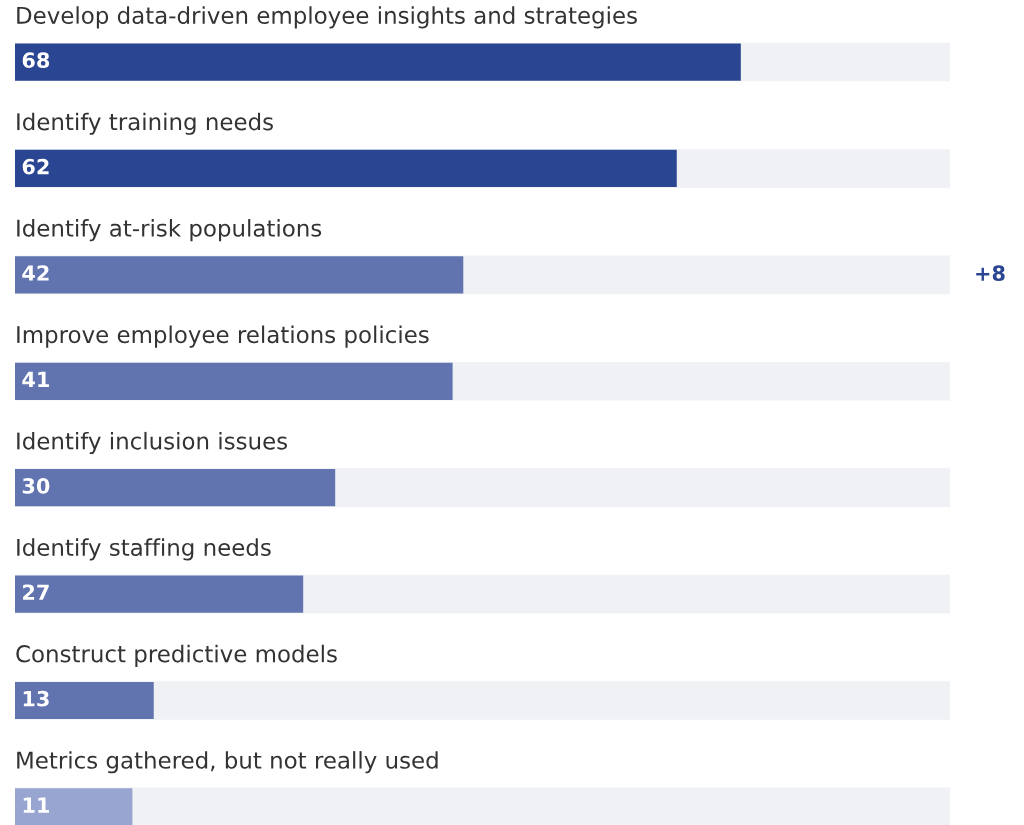  What do you see at coordinates (35, 273) in the screenshot?
I see `data-label: 42` at bounding box center [35, 273].